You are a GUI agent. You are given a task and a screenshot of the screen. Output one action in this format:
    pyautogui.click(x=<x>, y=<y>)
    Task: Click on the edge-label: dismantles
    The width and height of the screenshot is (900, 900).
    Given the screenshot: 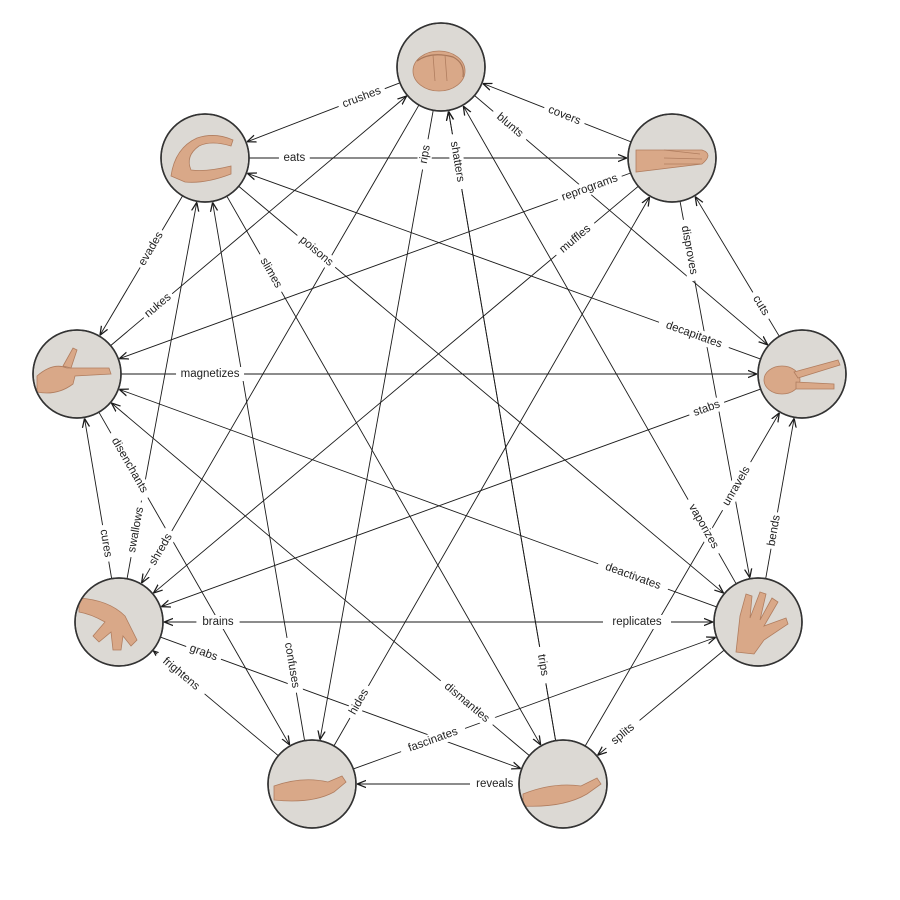 What is the action you would take?
    pyautogui.click(x=467, y=702)
    